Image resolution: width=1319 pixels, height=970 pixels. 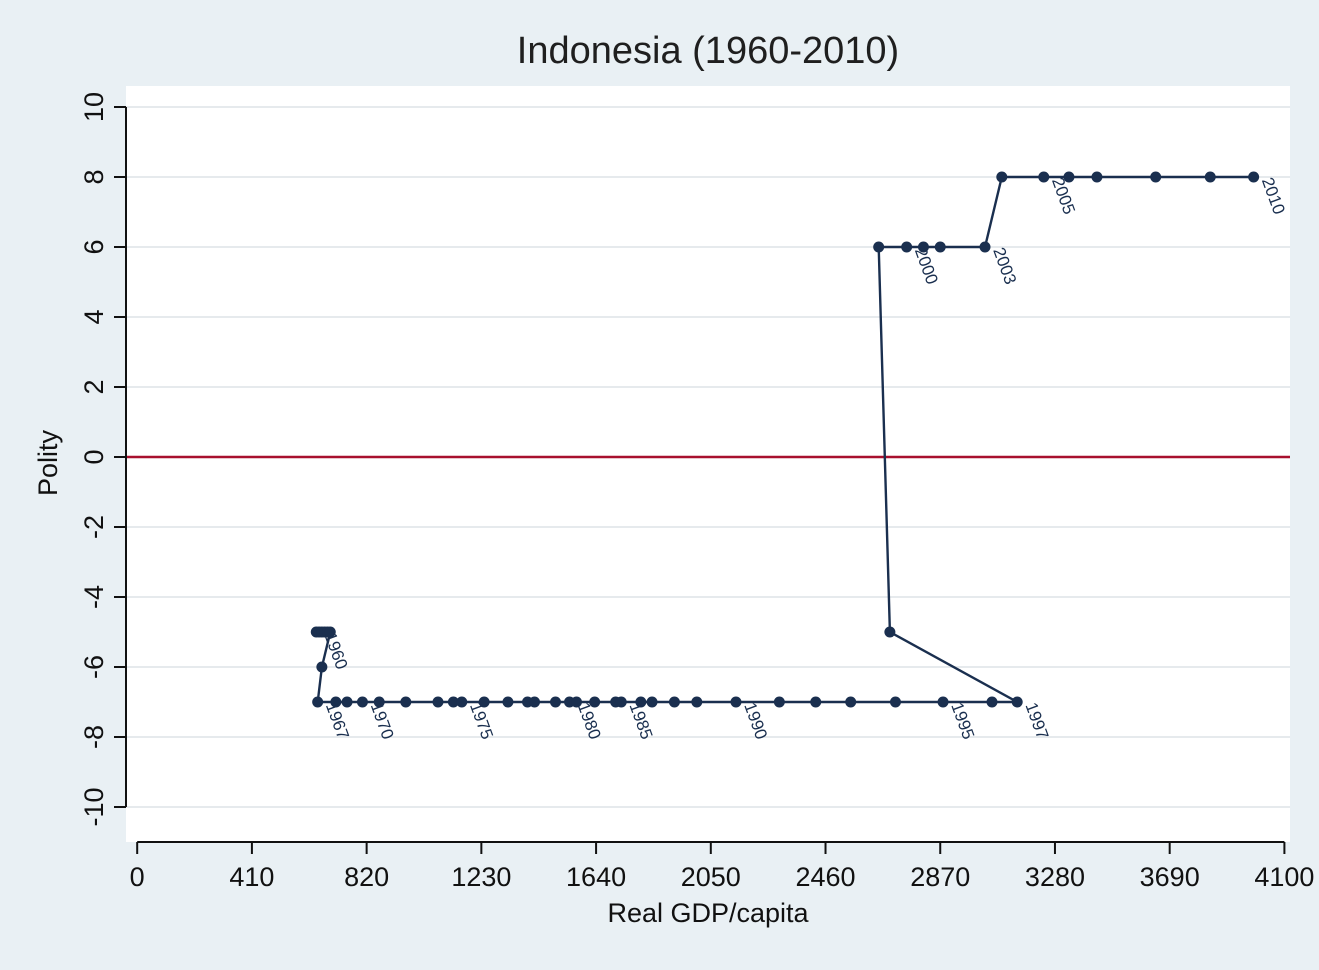 I want to click on y-tick-label: -2, so click(x=94, y=527).